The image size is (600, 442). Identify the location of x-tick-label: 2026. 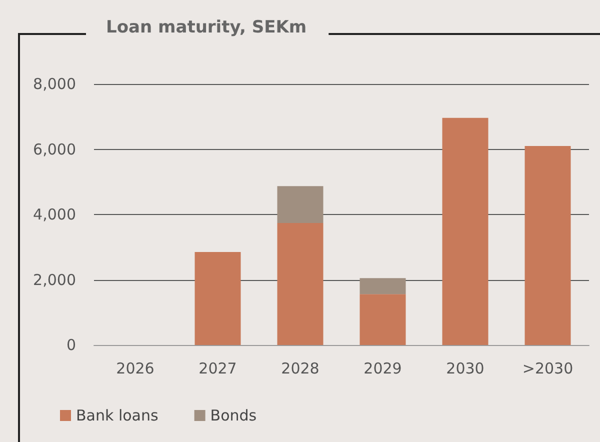
(135, 369).